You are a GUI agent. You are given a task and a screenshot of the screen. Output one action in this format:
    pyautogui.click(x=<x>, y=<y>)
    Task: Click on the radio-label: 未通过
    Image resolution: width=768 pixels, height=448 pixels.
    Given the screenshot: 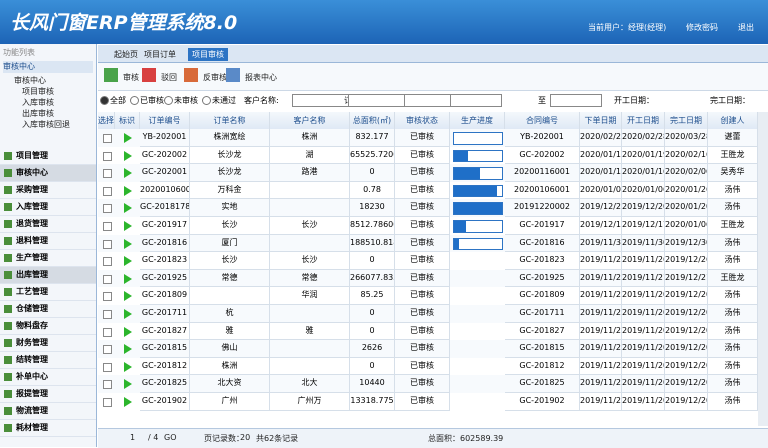 What is the action you would take?
    pyautogui.click(x=224, y=100)
    